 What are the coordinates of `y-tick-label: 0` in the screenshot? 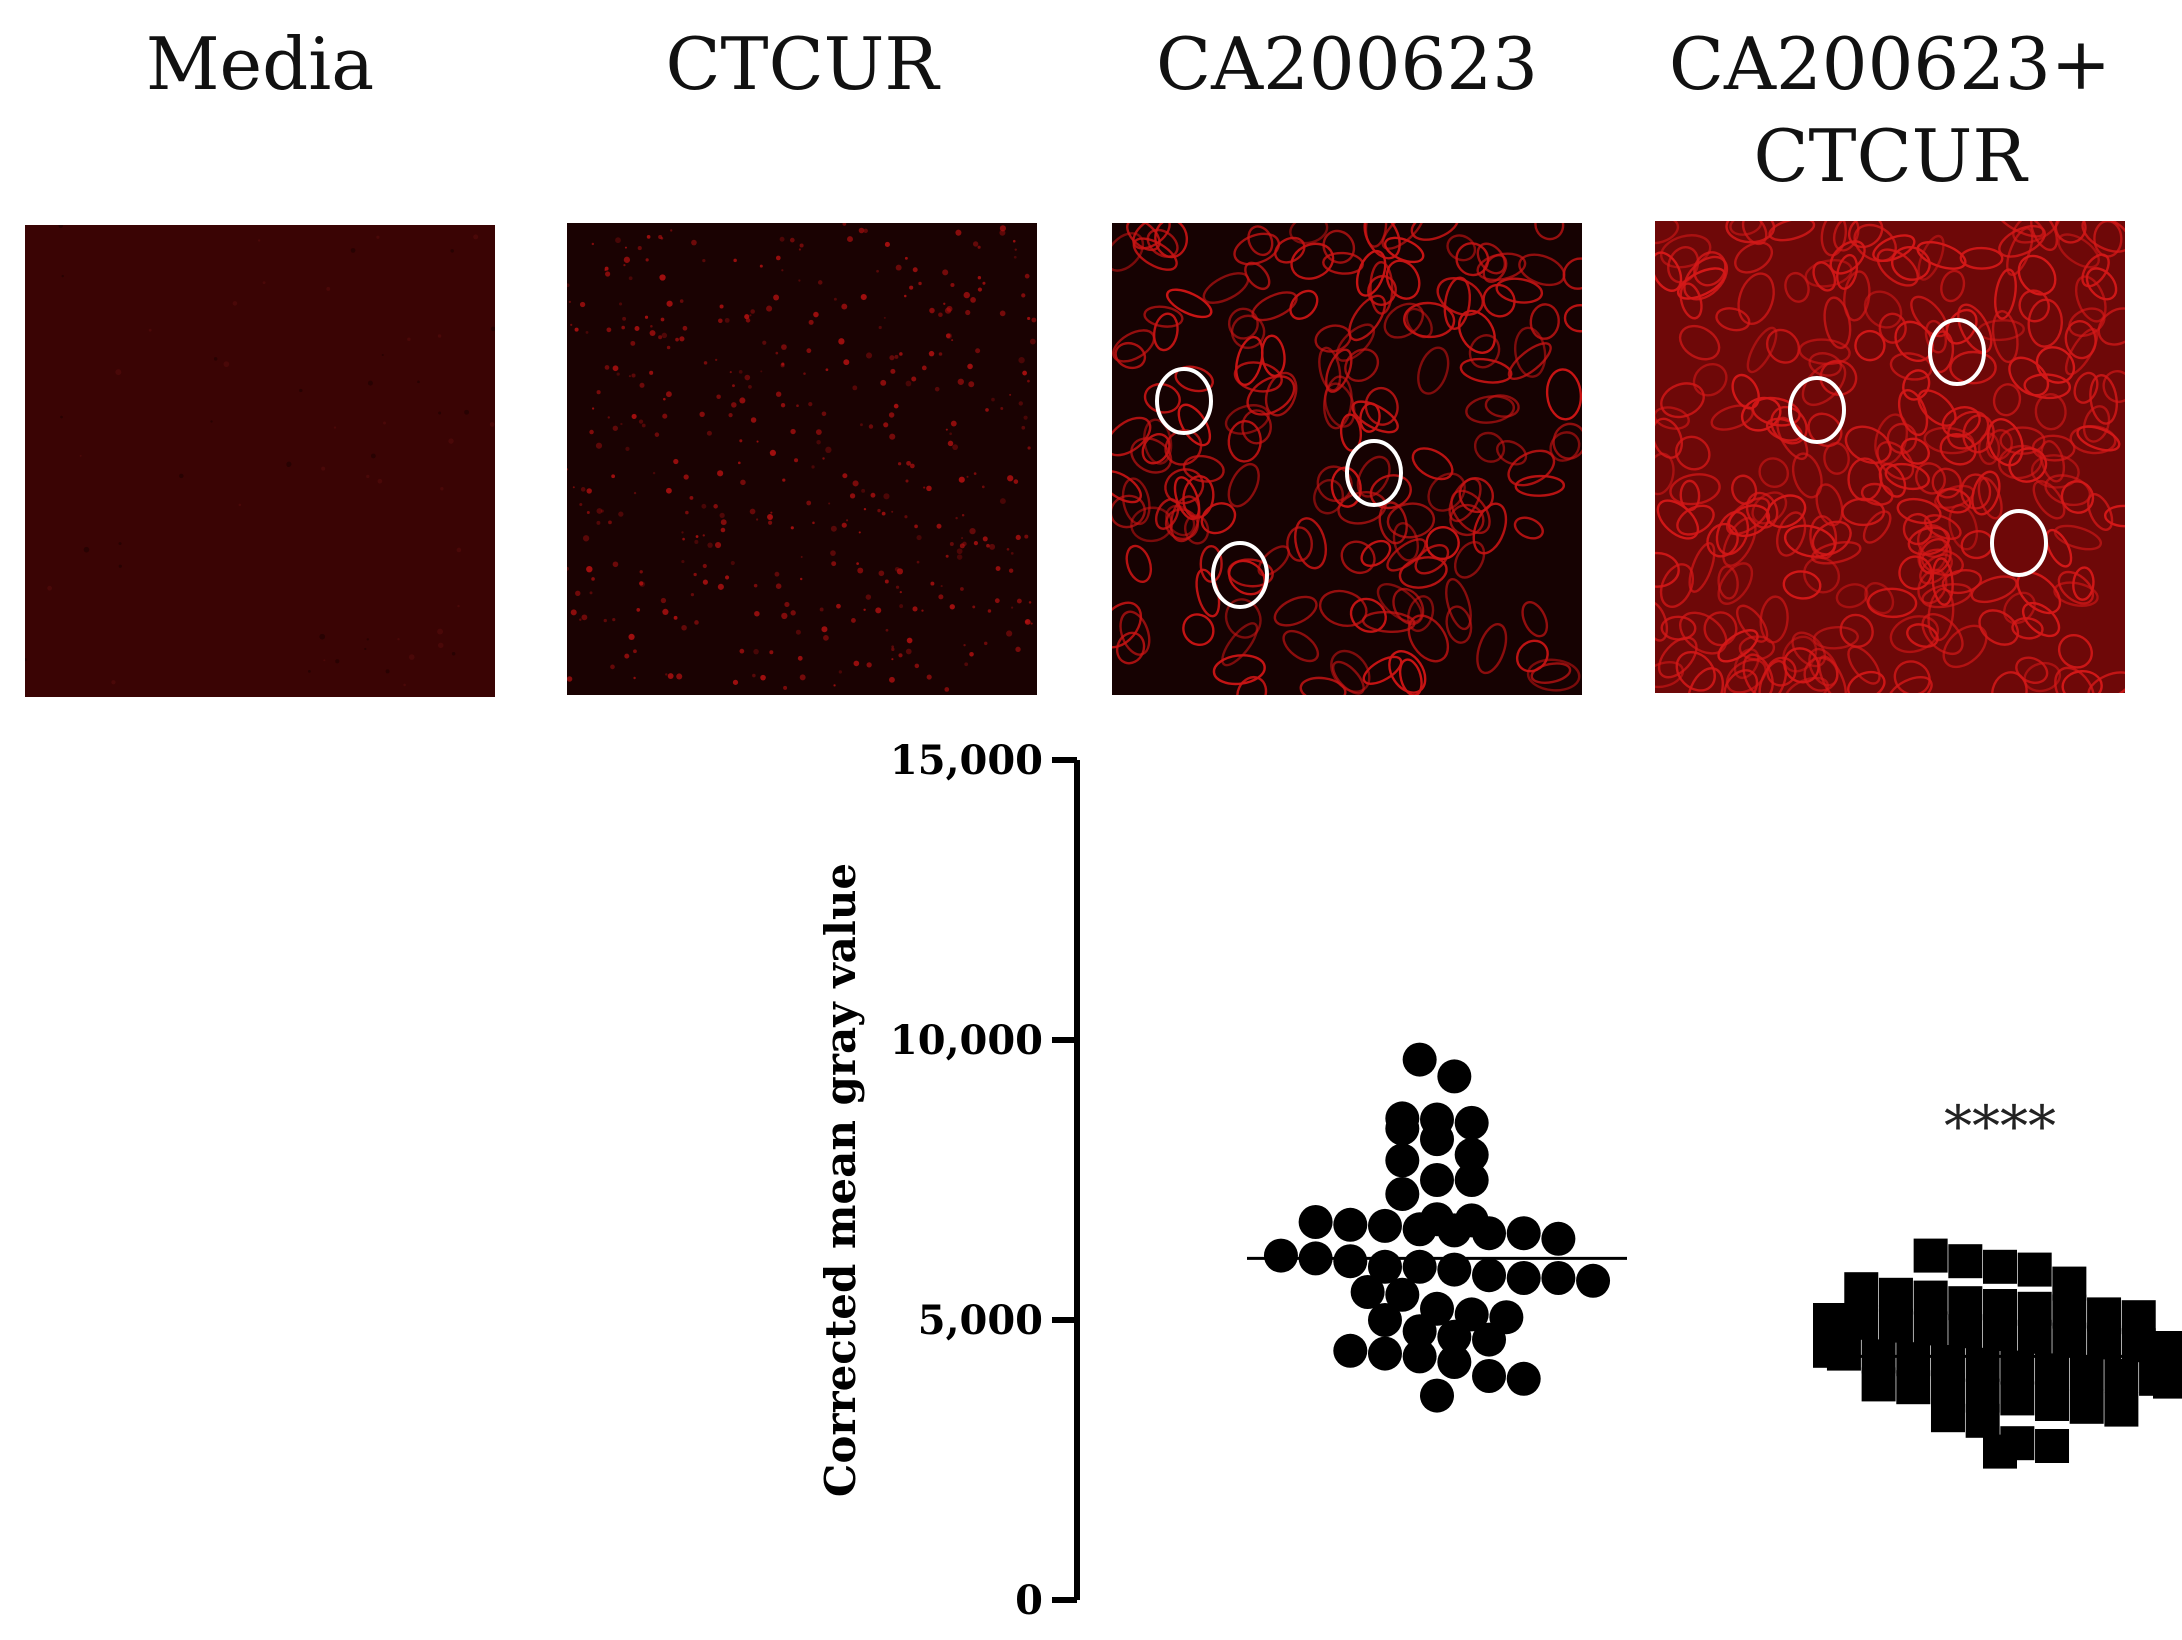 It's located at (1029, 1600).